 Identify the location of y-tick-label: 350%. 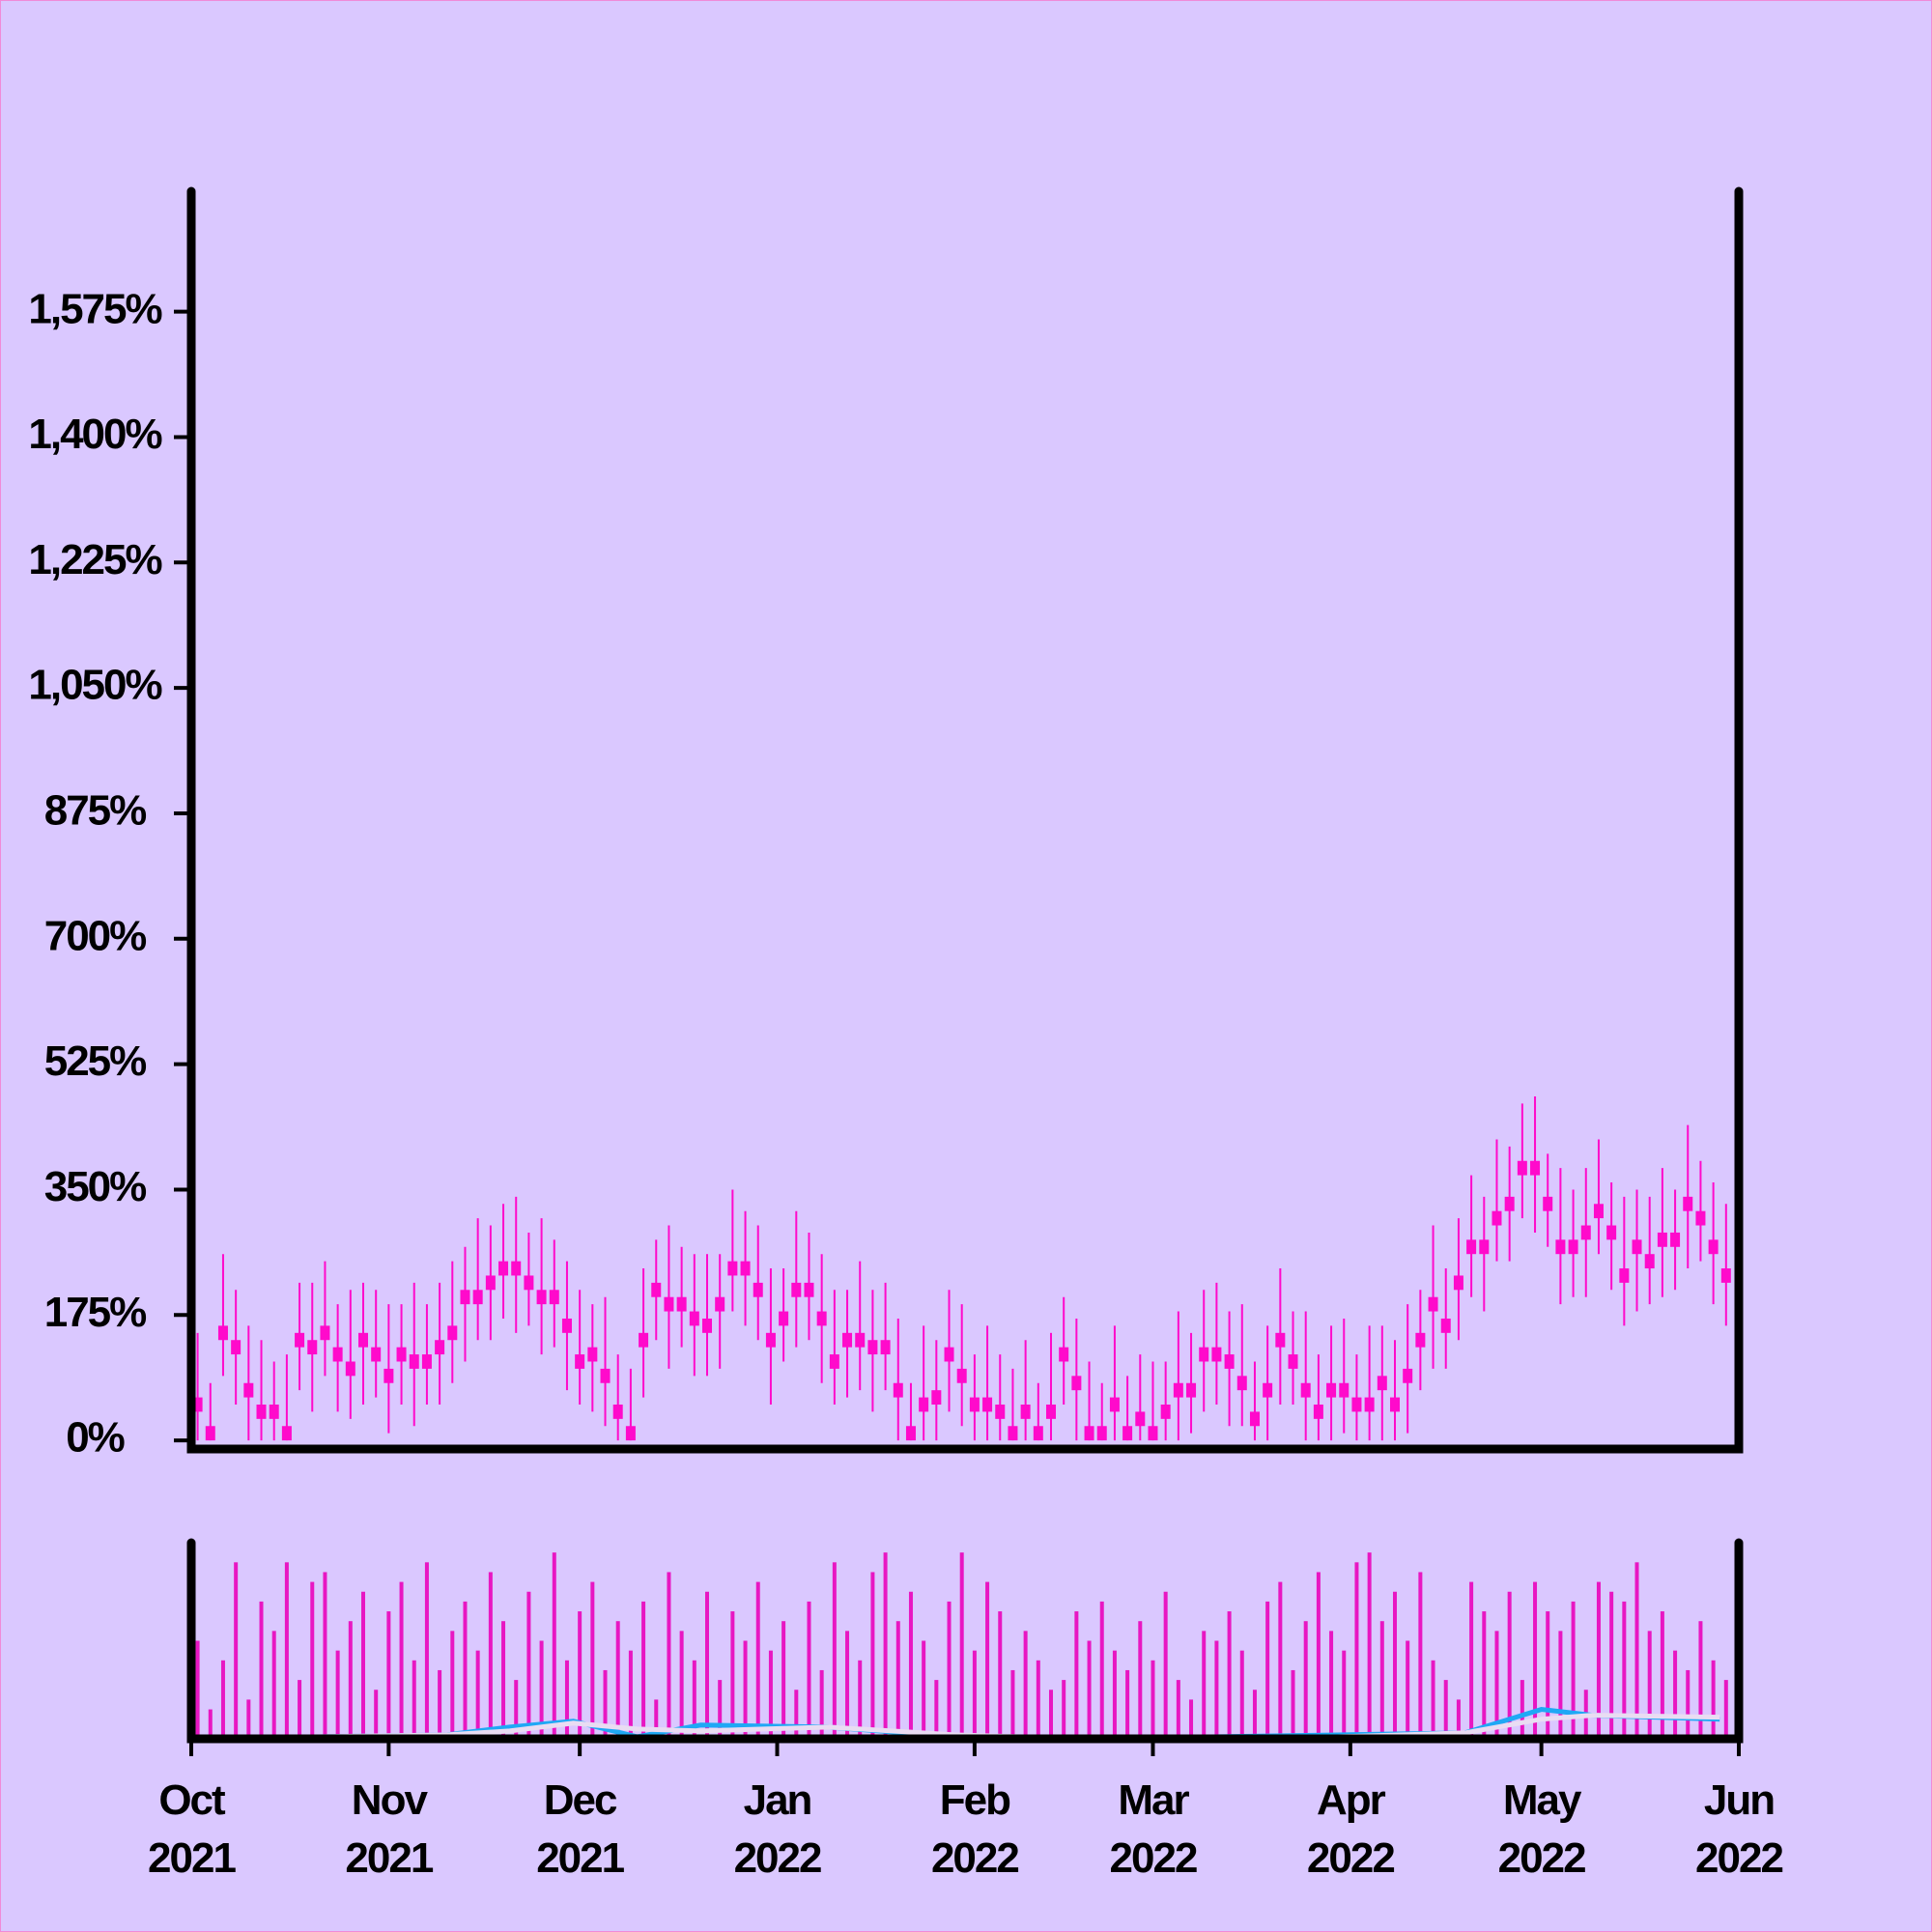
(95, 1186).